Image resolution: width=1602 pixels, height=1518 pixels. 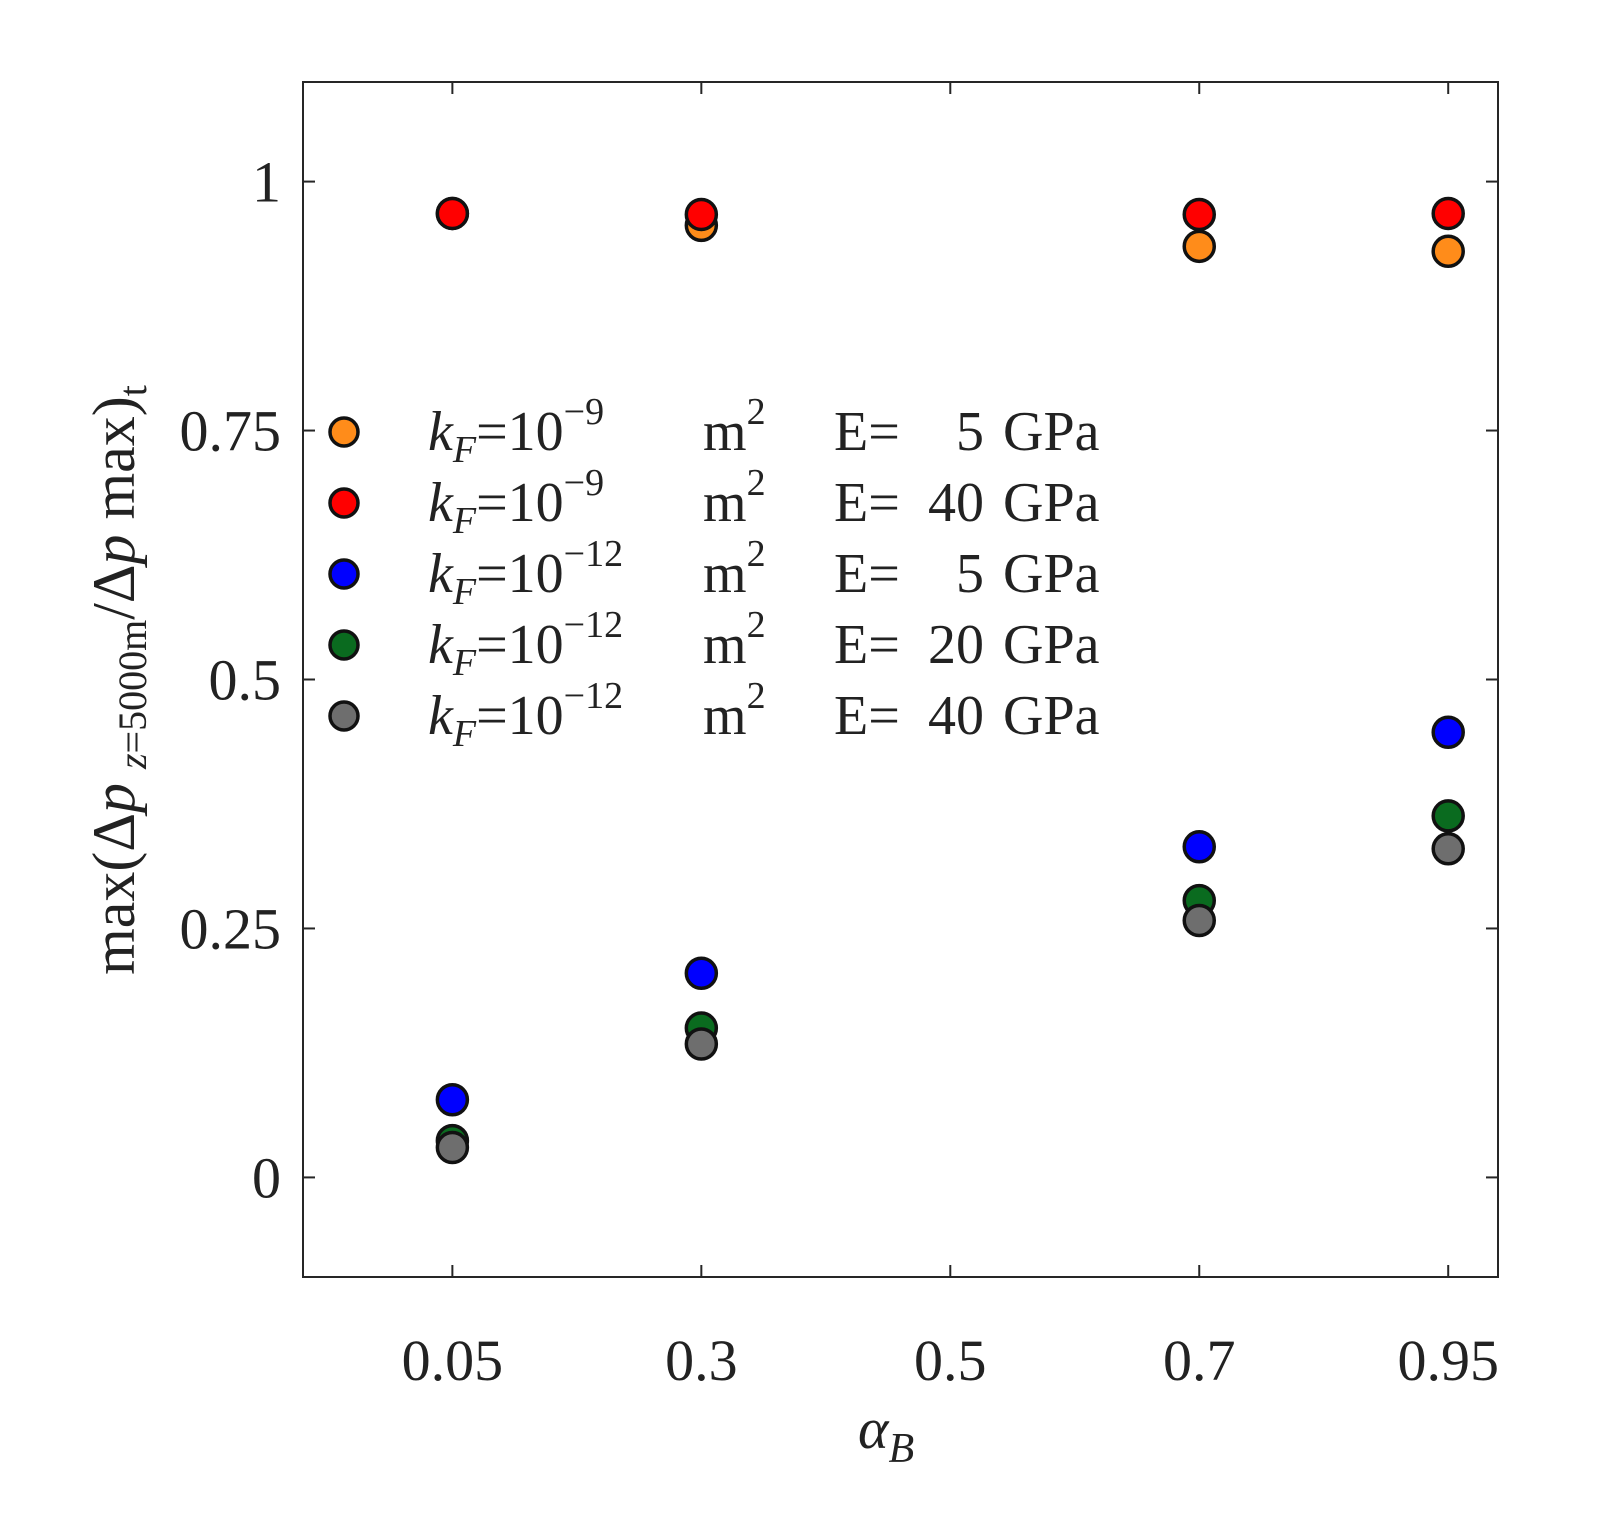 What do you see at coordinates (114, 894) in the screenshot?
I see `y-axis-label-part1: max(Δ` at bounding box center [114, 894].